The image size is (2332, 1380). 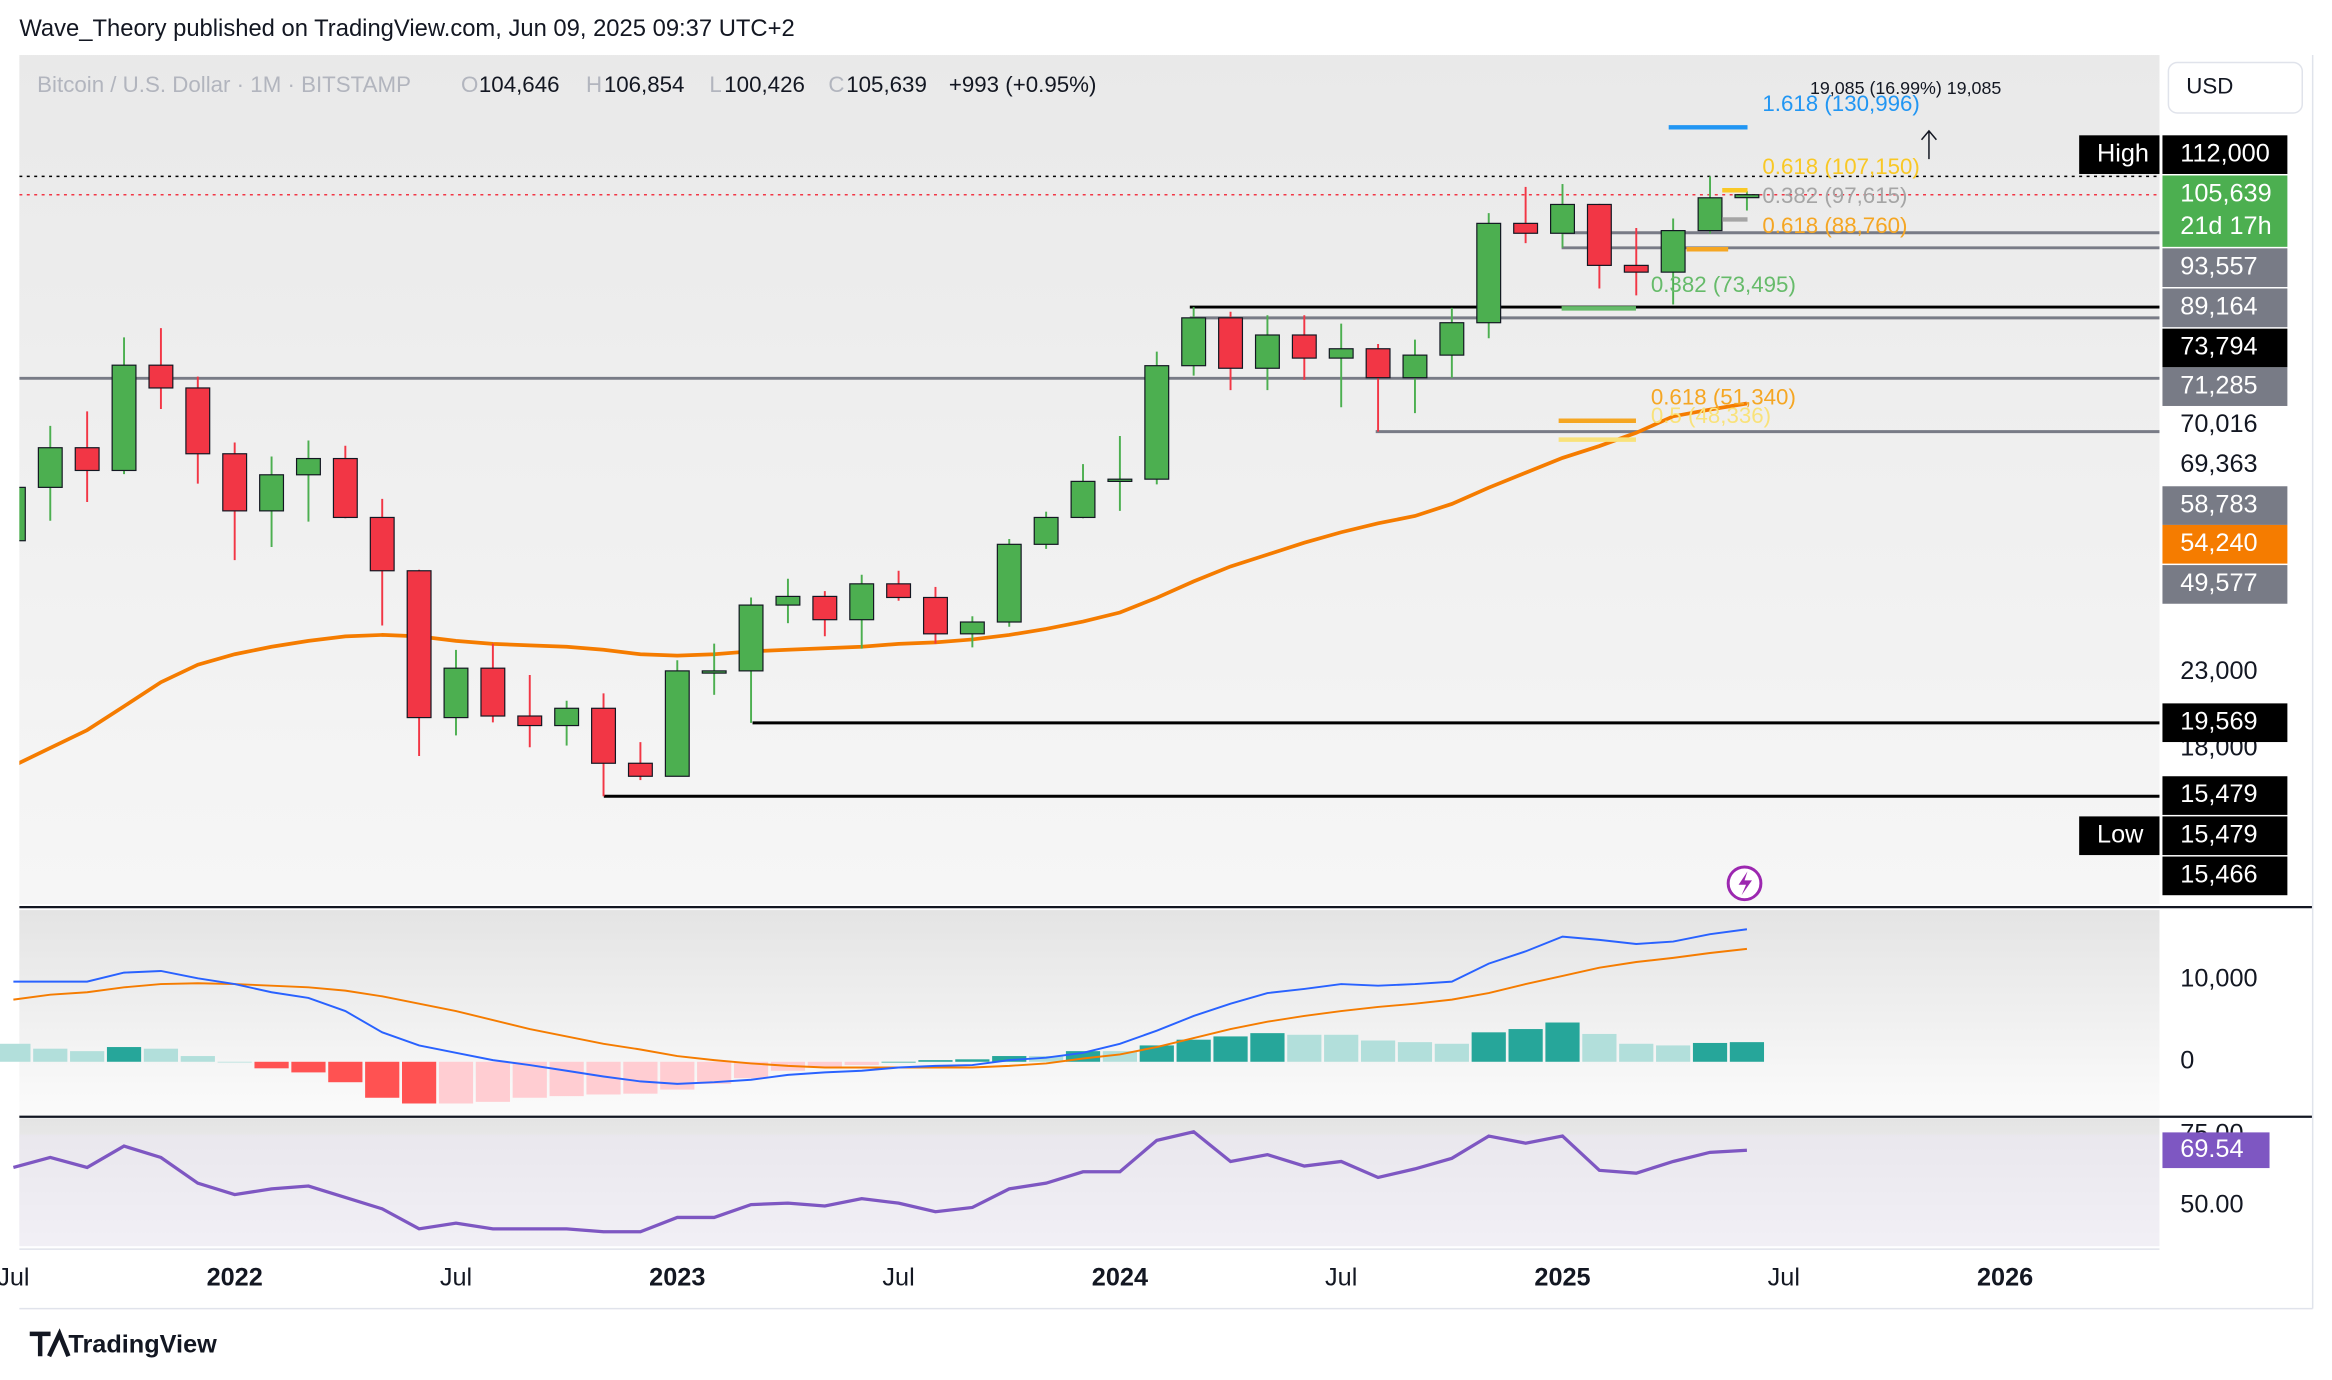 I want to click on l-key: L, so click(x=715, y=84).